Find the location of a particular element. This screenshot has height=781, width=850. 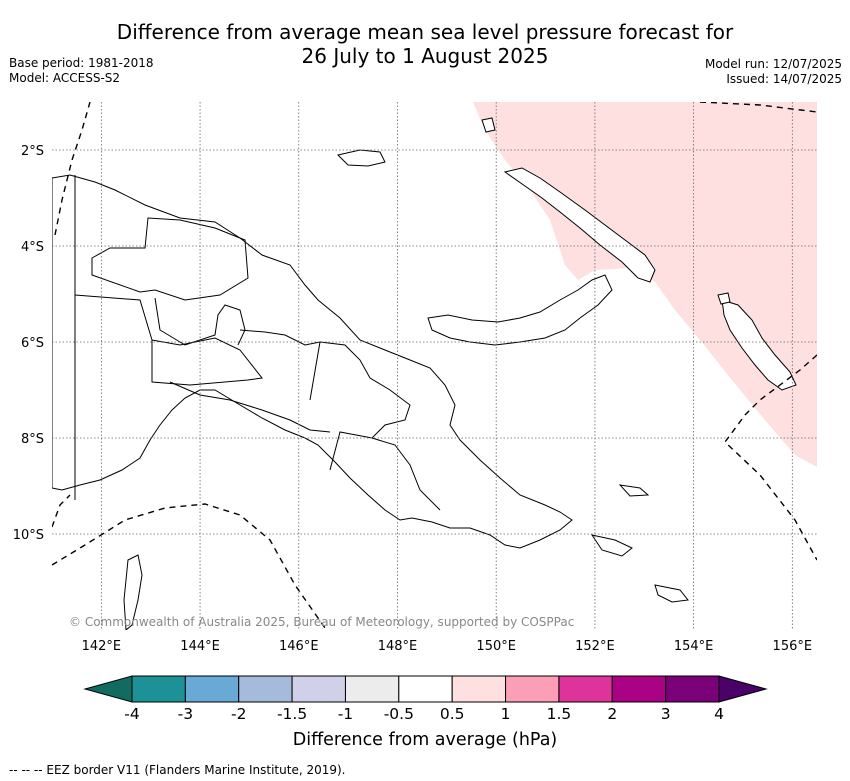

lat-tick-label: 6°S is located at coordinates (32, 343).